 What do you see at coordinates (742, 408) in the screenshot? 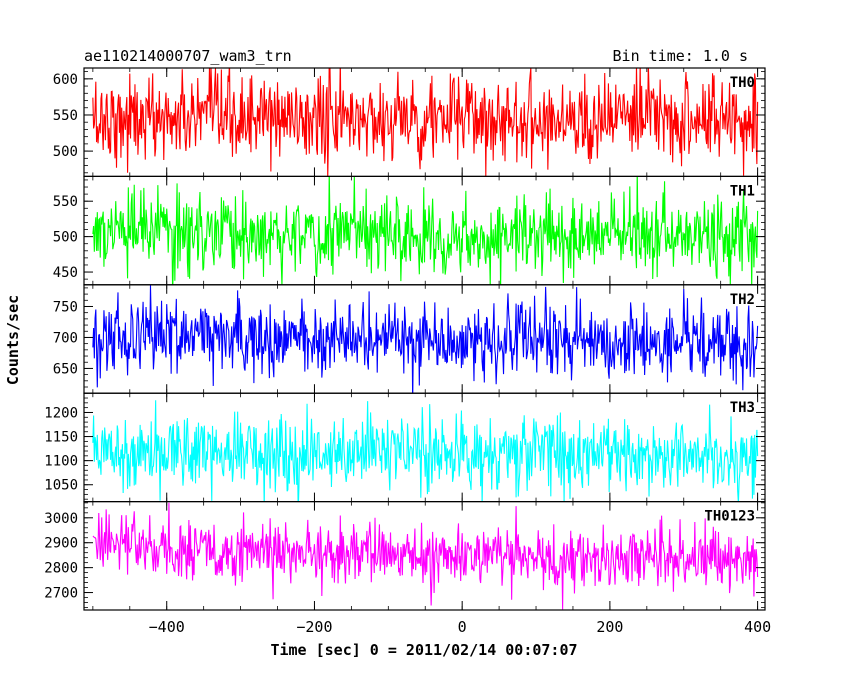
I see `panel-name-label: TH3` at bounding box center [742, 408].